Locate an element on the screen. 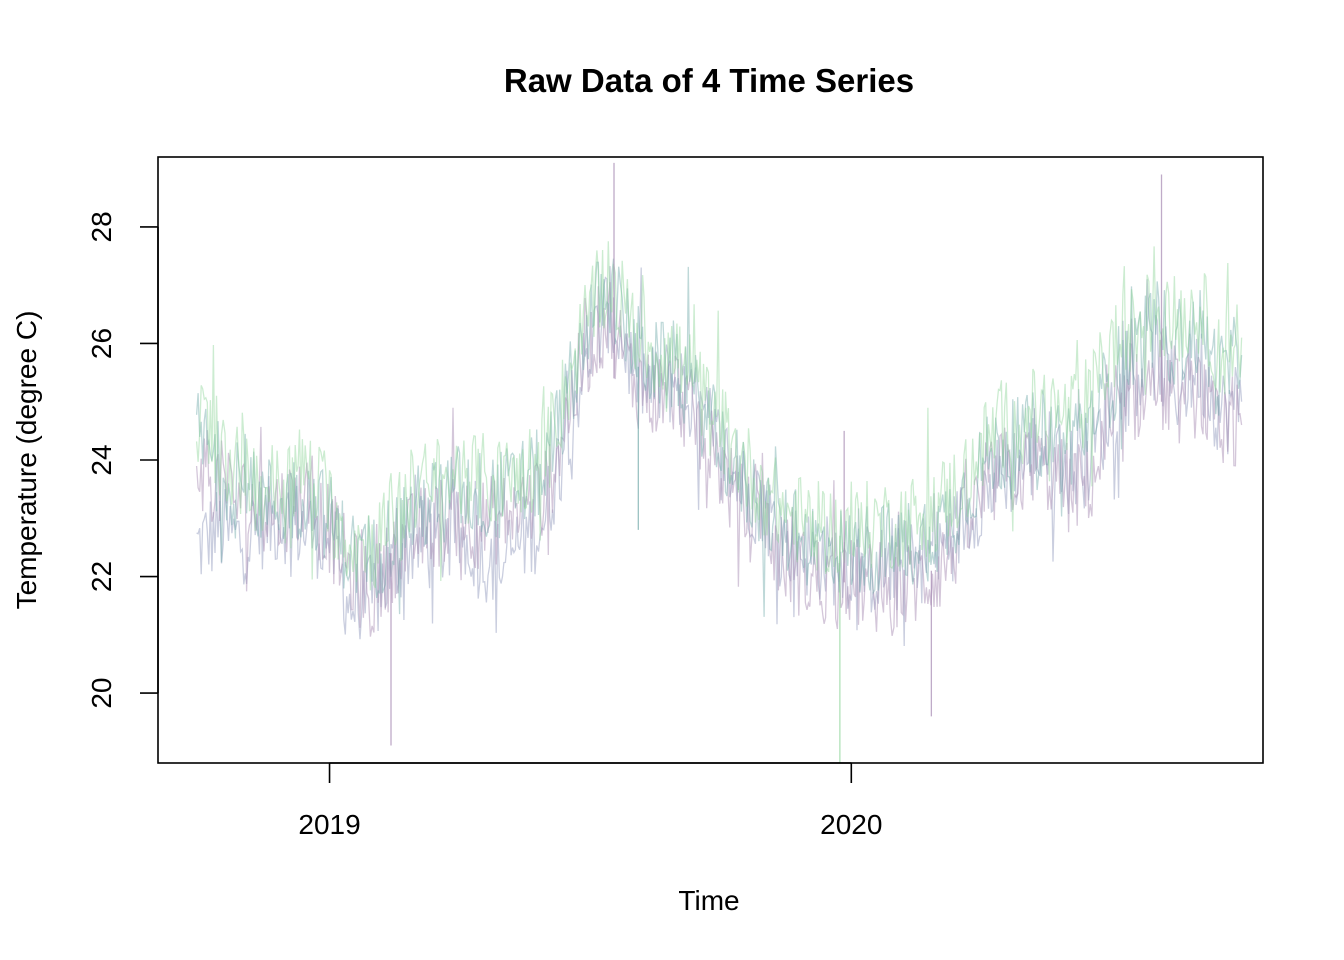 The height and width of the screenshot is (960, 1344). y-tick-label: 20 is located at coordinates (101, 693).